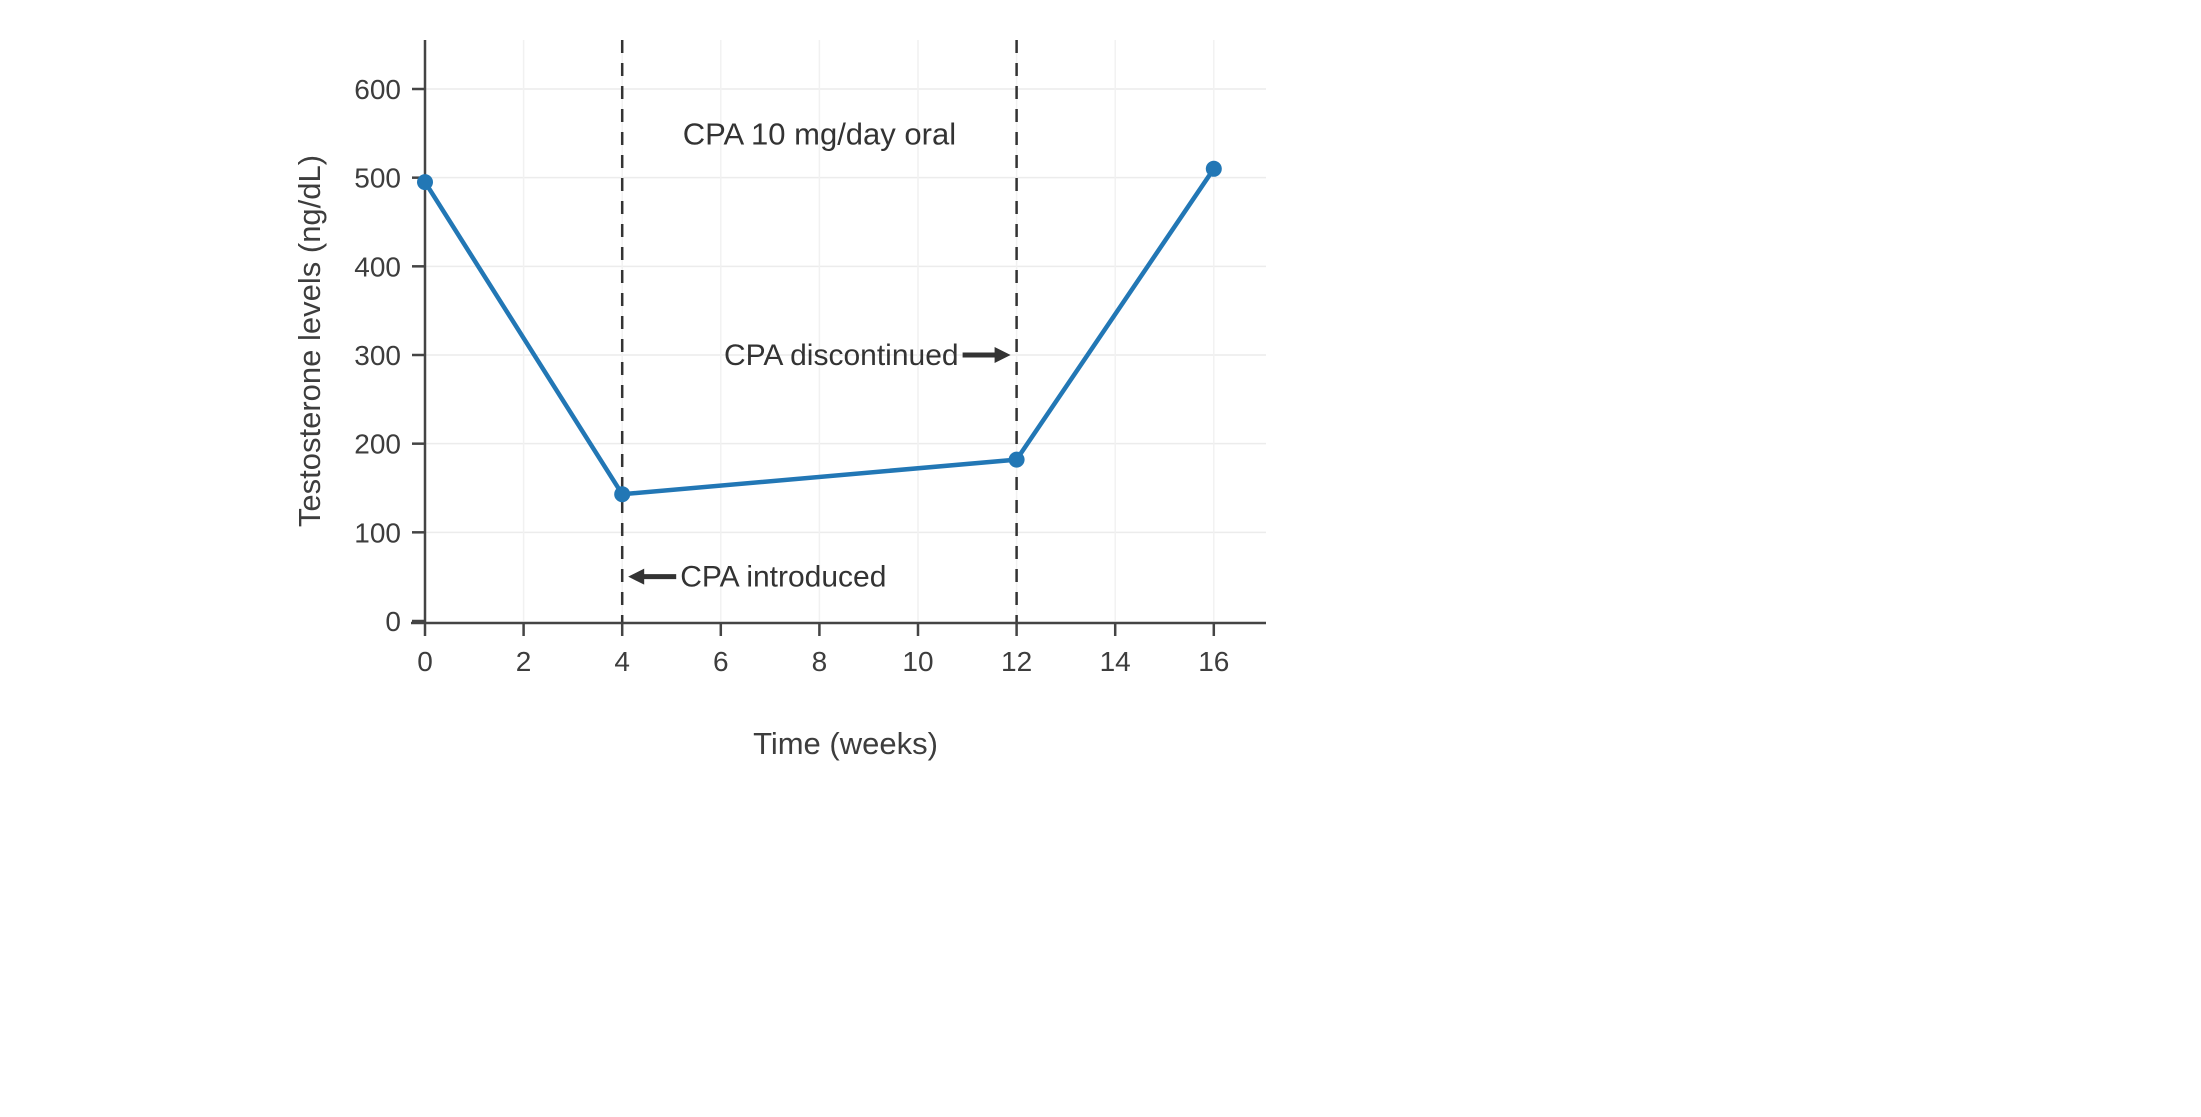 This screenshot has height=1117, width=2201. What do you see at coordinates (377, 89) in the screenshot?
I see `y-tick-label: 600` at bounding box center [377, 89].